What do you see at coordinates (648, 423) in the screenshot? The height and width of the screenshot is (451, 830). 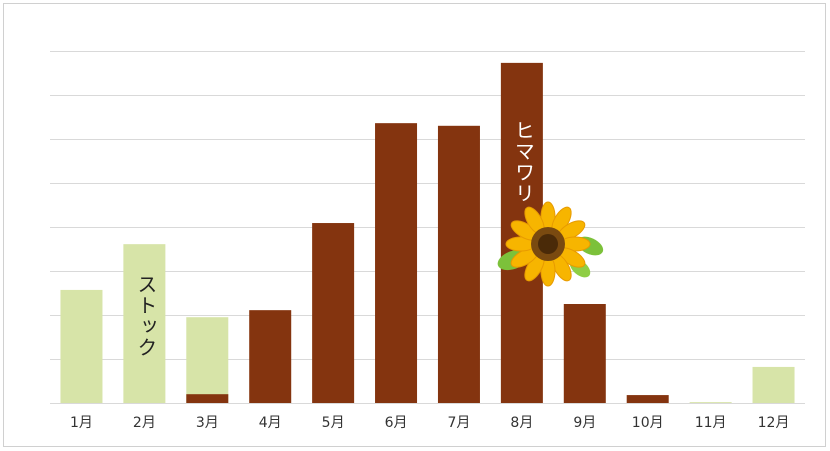 I see `x-tick-label: 10月` at bounding box center [648, 423].